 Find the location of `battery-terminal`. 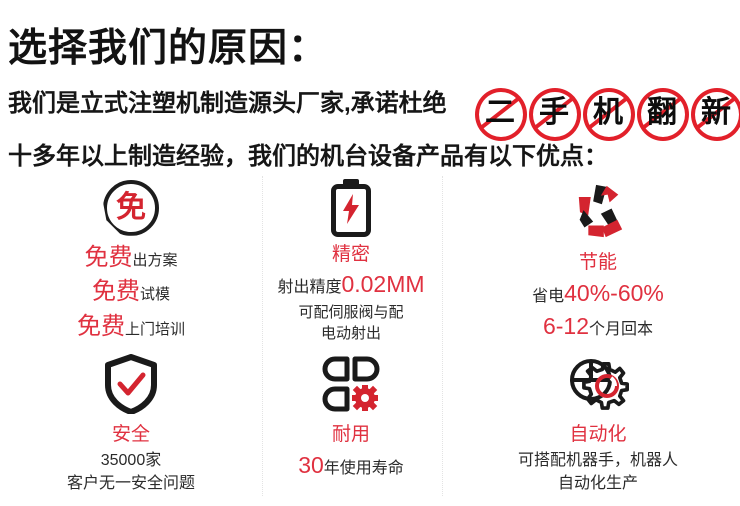

battery-terminal is located at coordinates (351, 181).